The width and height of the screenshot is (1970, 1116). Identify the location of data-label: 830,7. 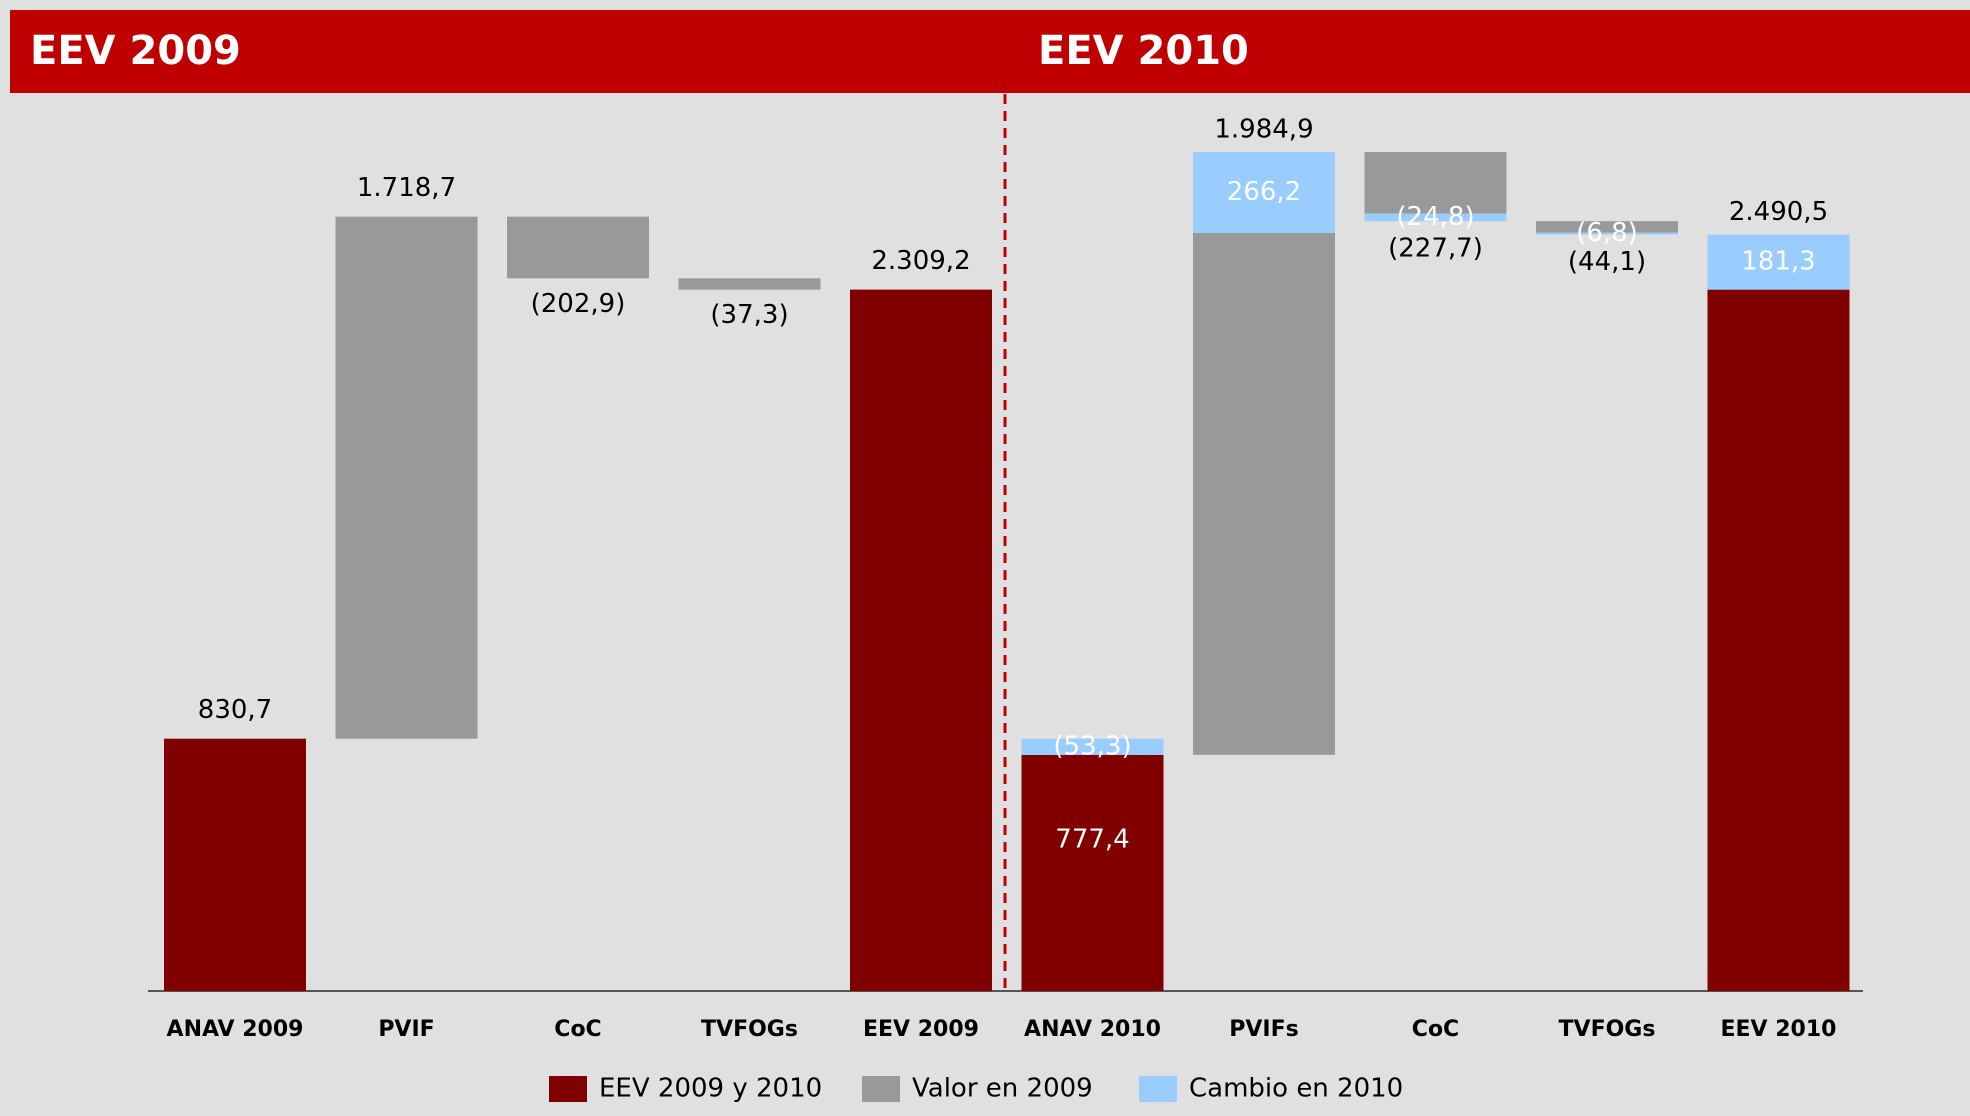
(235, 710).